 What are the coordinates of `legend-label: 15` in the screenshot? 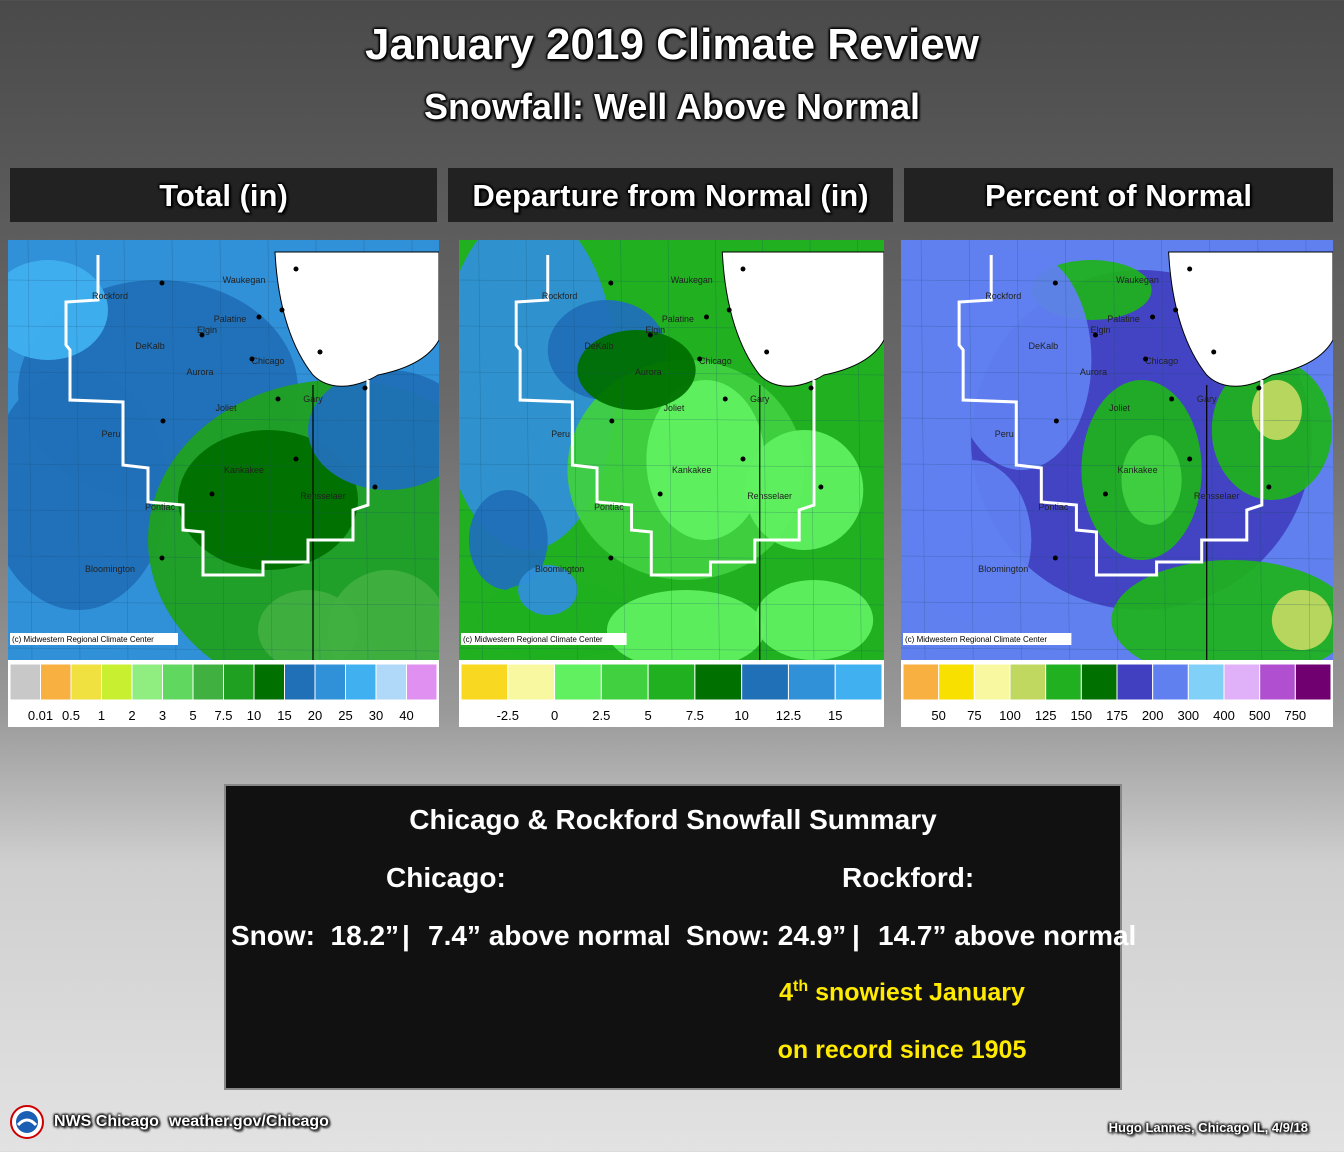 It's located at (284, 715).